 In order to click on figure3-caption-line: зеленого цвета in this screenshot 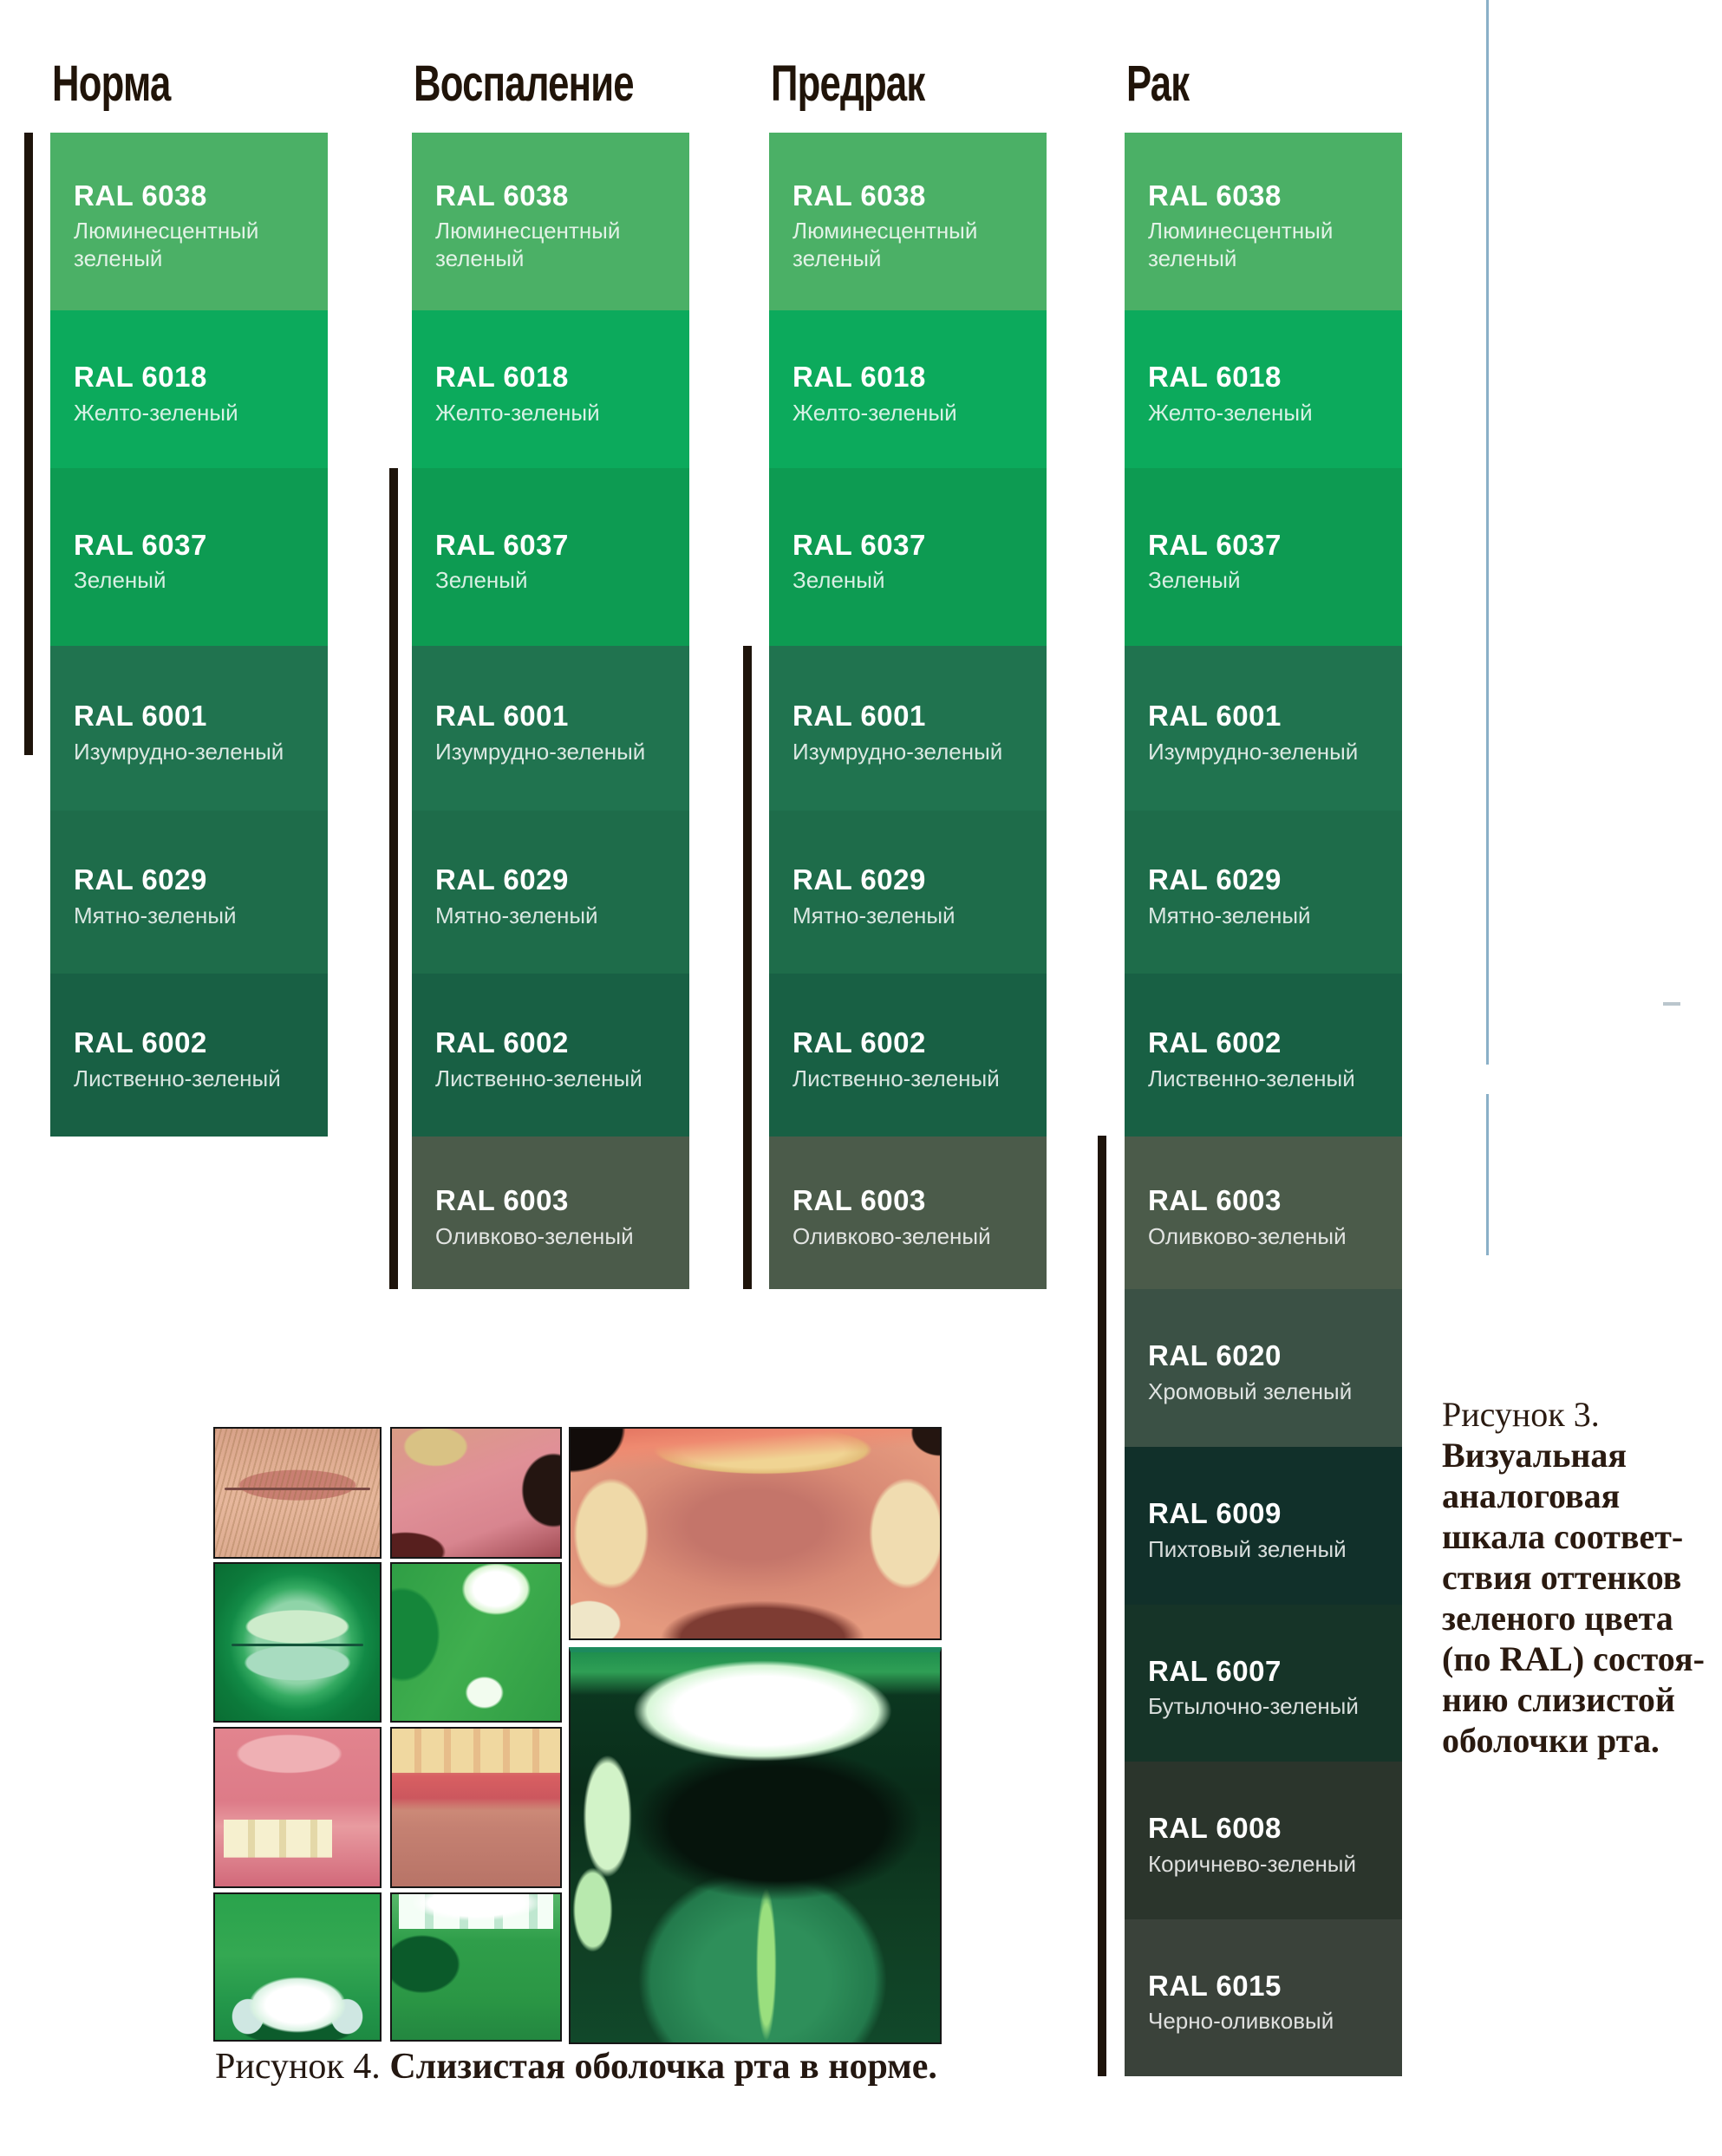, I will do `click(1558, 1619)`.